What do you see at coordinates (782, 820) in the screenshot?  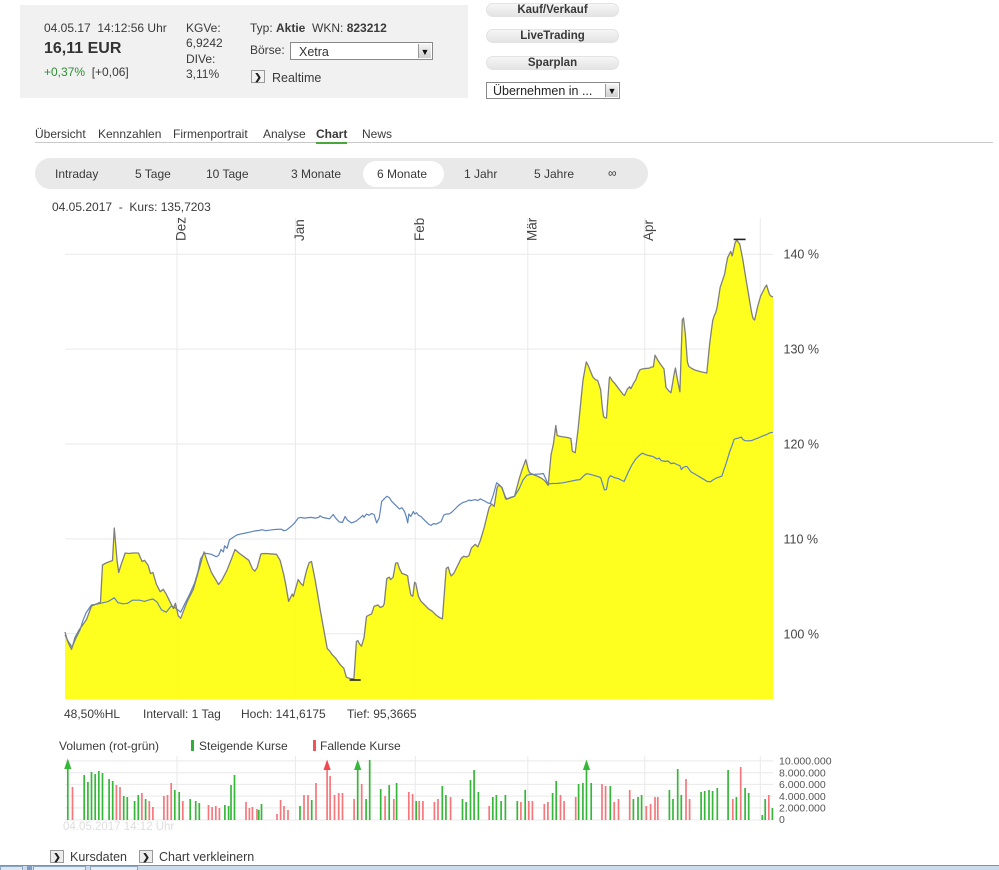 I see `svg-text: 0` at bounding box center [782, 820].